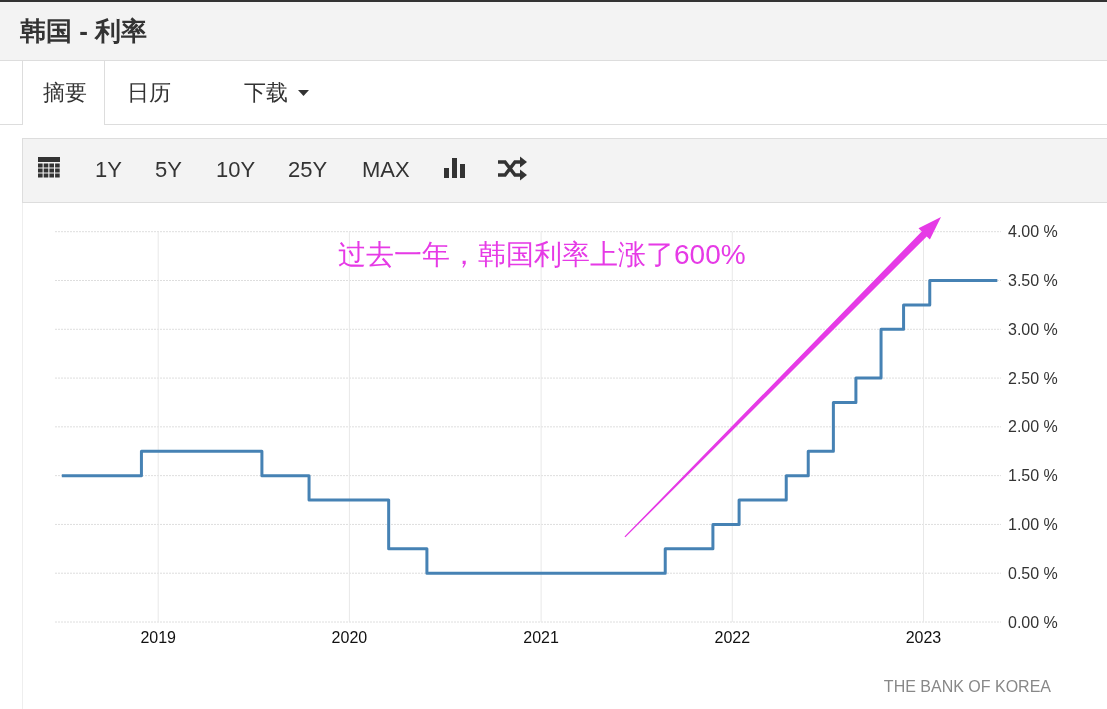  Describe the element at coordinates (542, 254) in the screenshot. I see `annotation: 过去一年，韩国利率上涨了600%` at that location.